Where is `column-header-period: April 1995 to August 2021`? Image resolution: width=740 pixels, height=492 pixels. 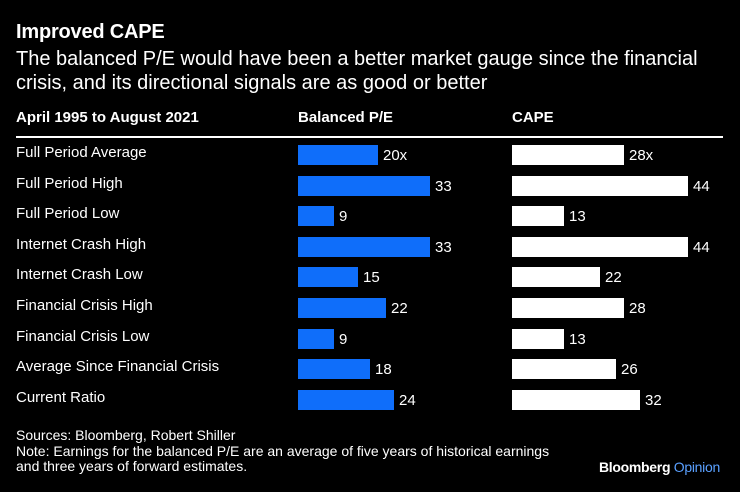
column-header-period: April 1995 to August 2021 is located at coordinates (107, 117).